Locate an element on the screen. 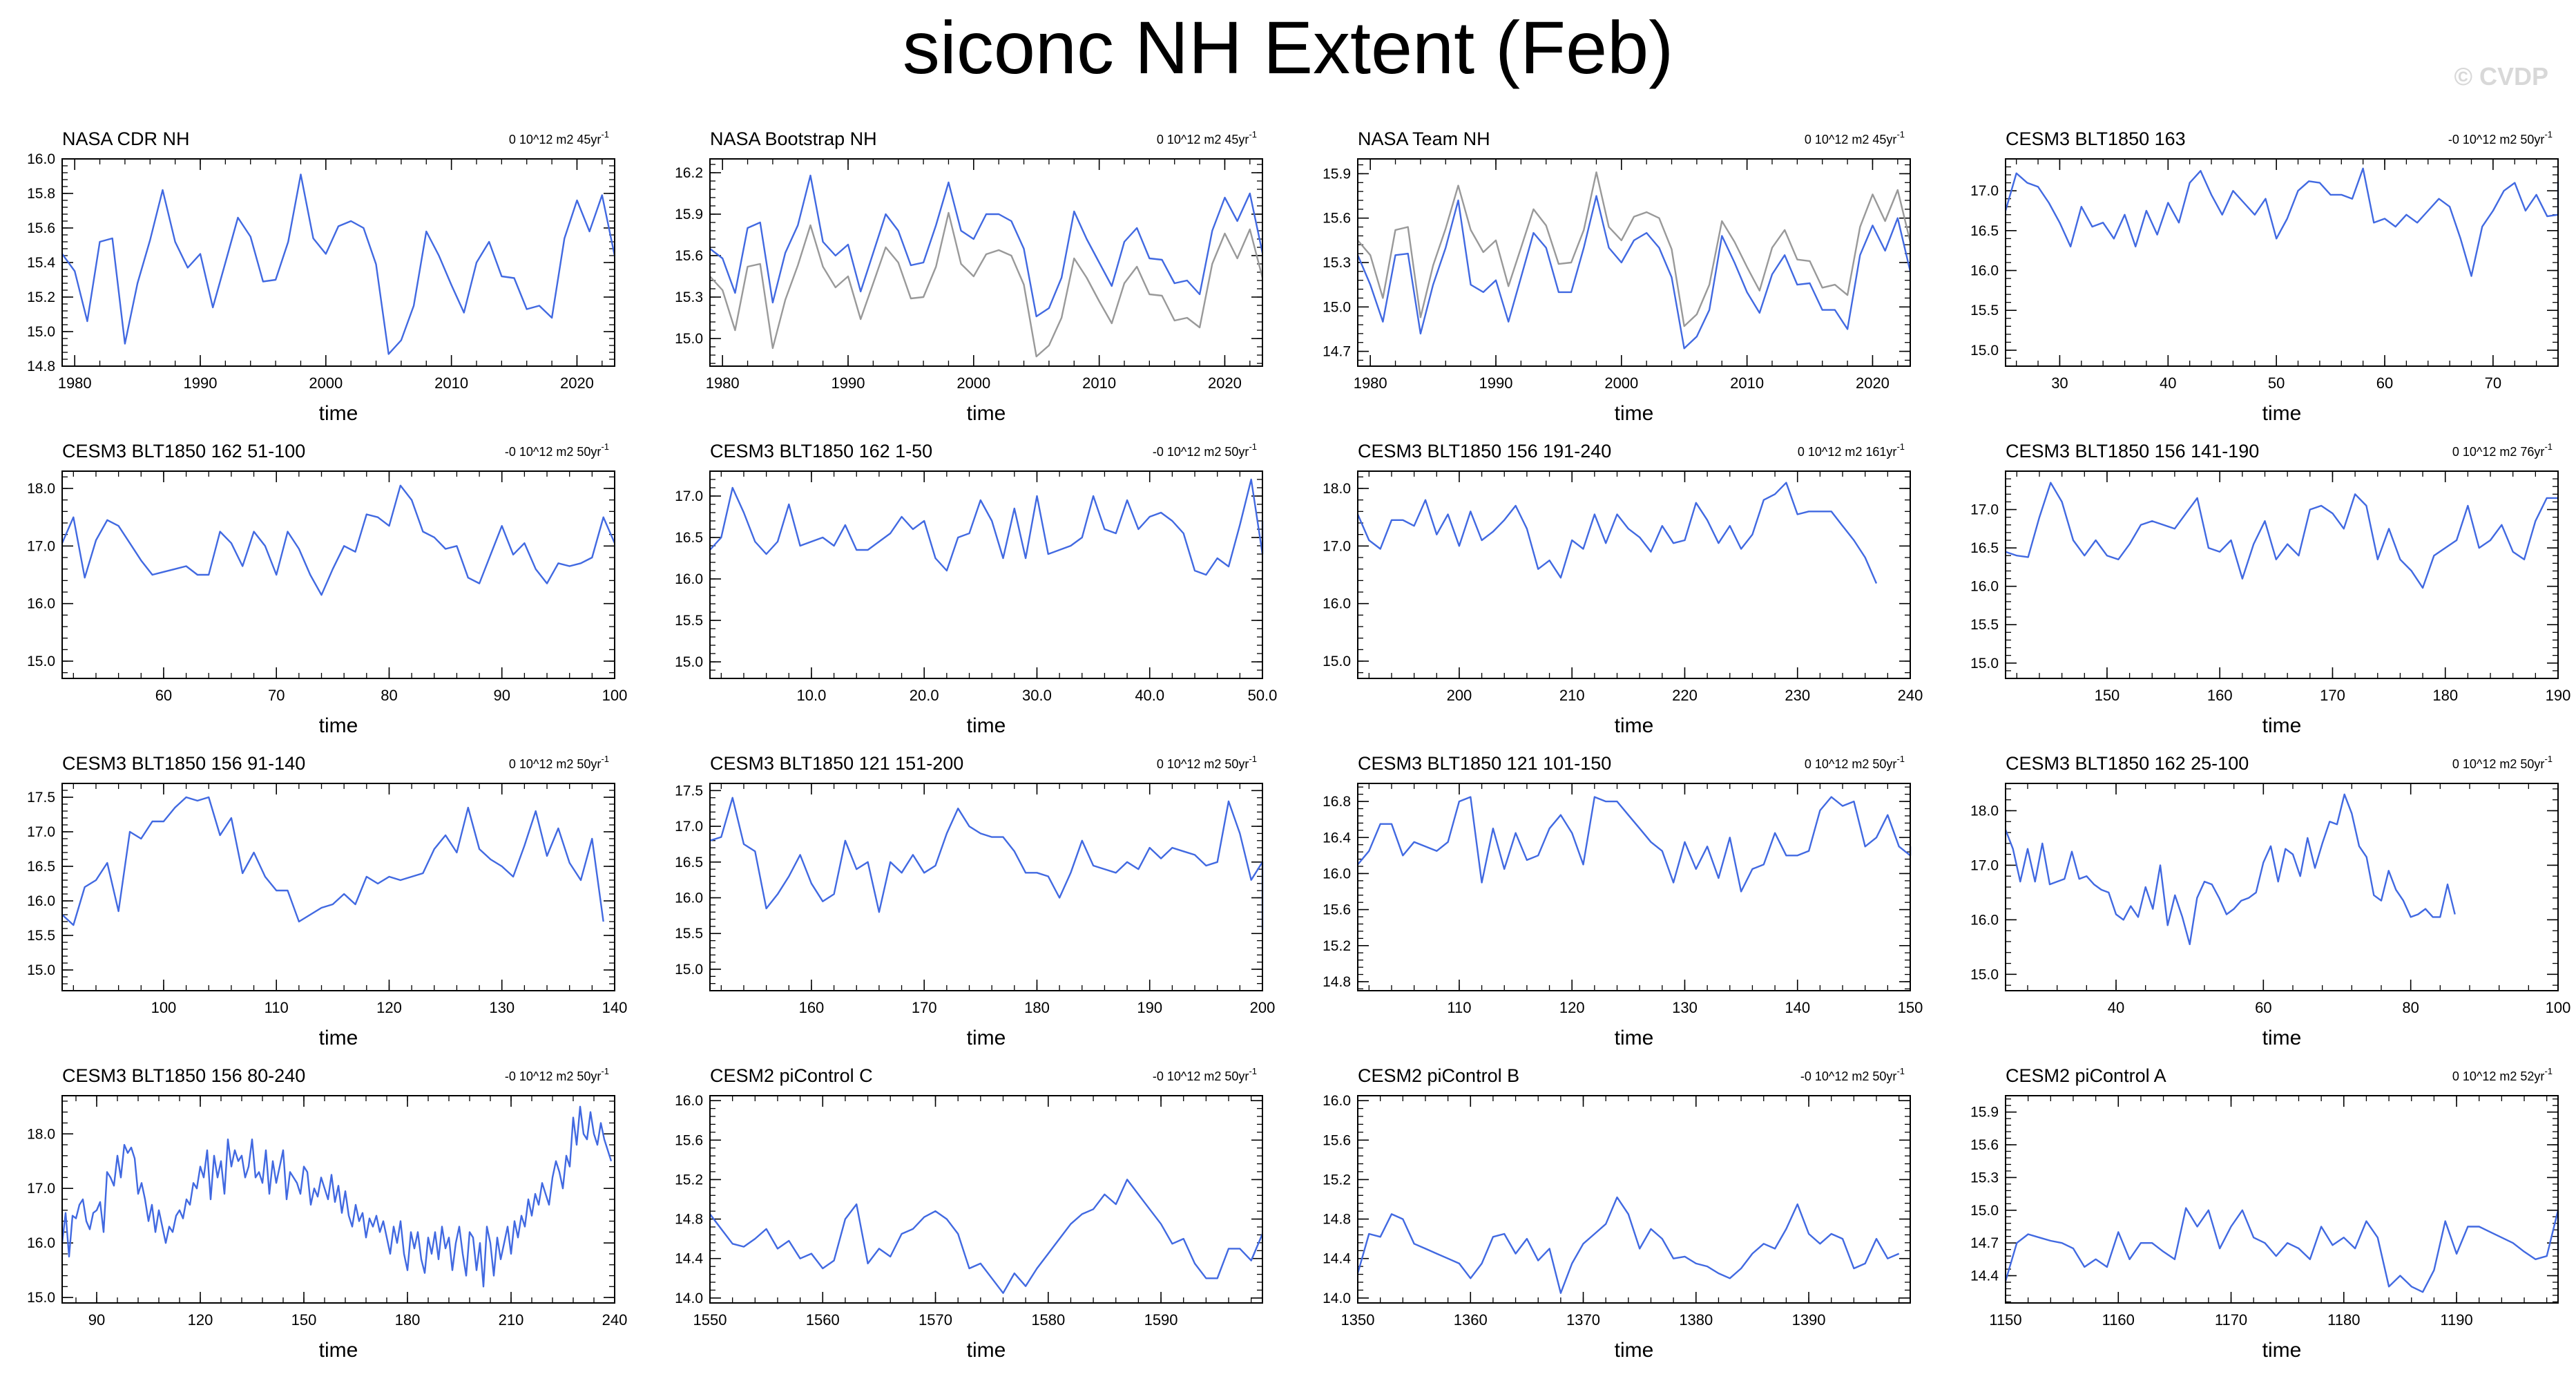  x-tick-label: 70 is located at coordinates (276, 695).